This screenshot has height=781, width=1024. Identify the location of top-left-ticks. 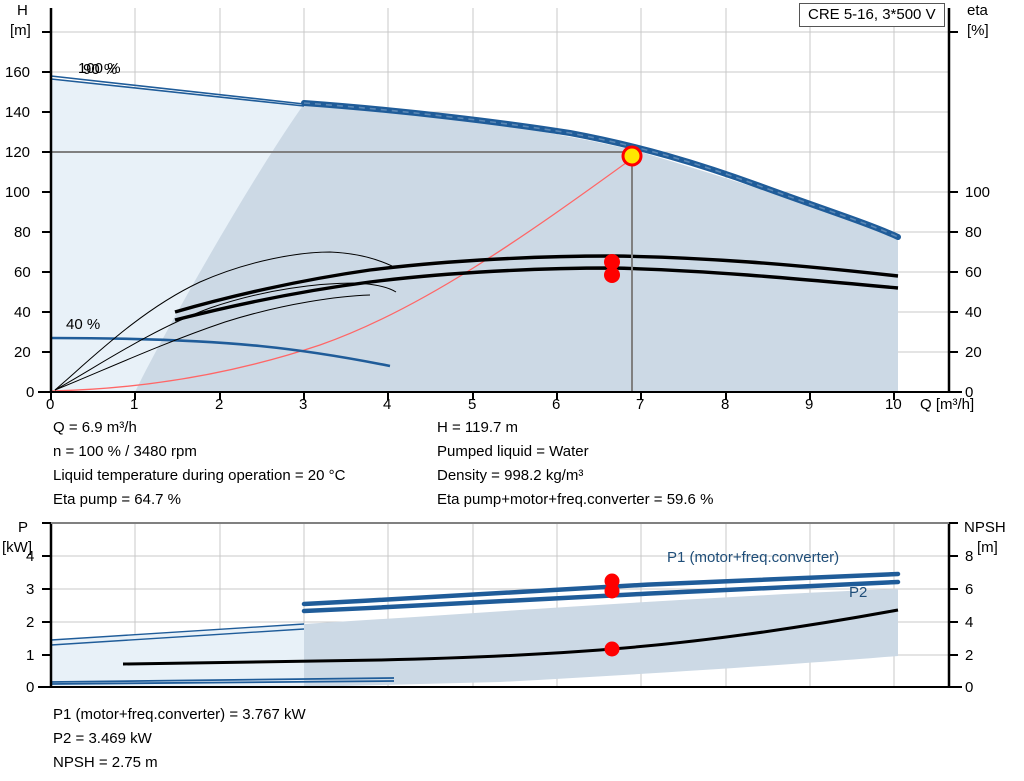
(46, 212).